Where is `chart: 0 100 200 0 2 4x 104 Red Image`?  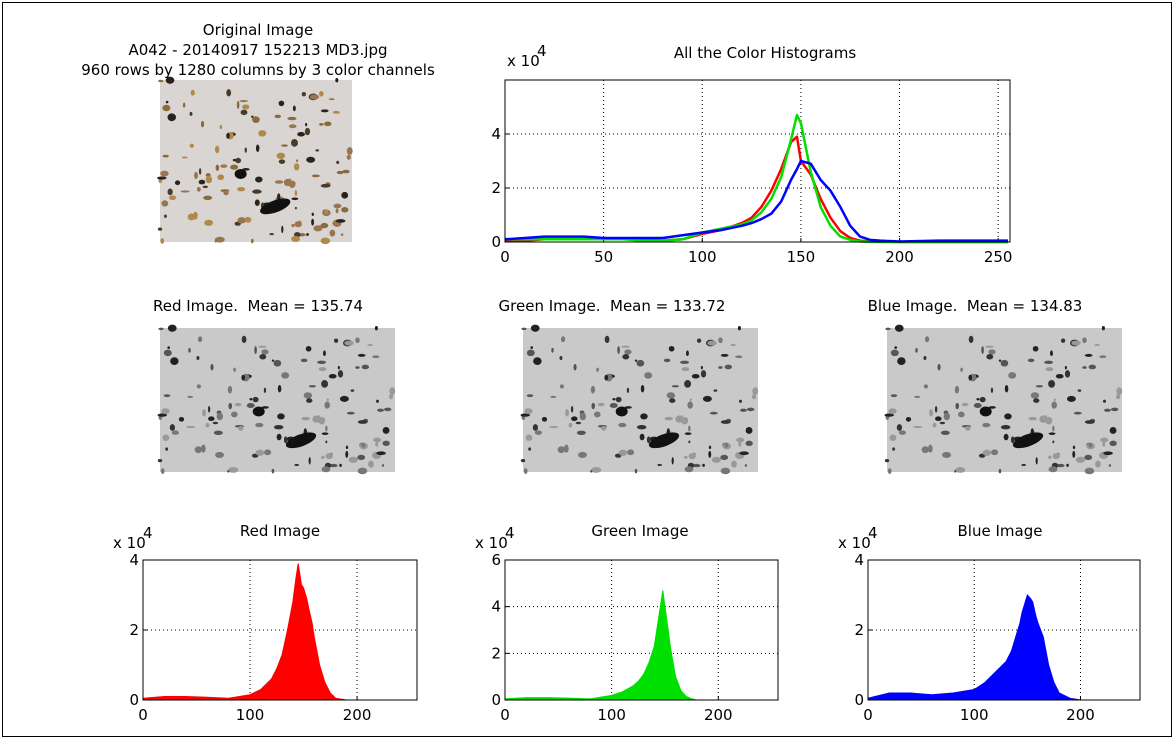
chart: 0 100 200 0 2 4x 104 Red Image is located at coordinates (265, 623).